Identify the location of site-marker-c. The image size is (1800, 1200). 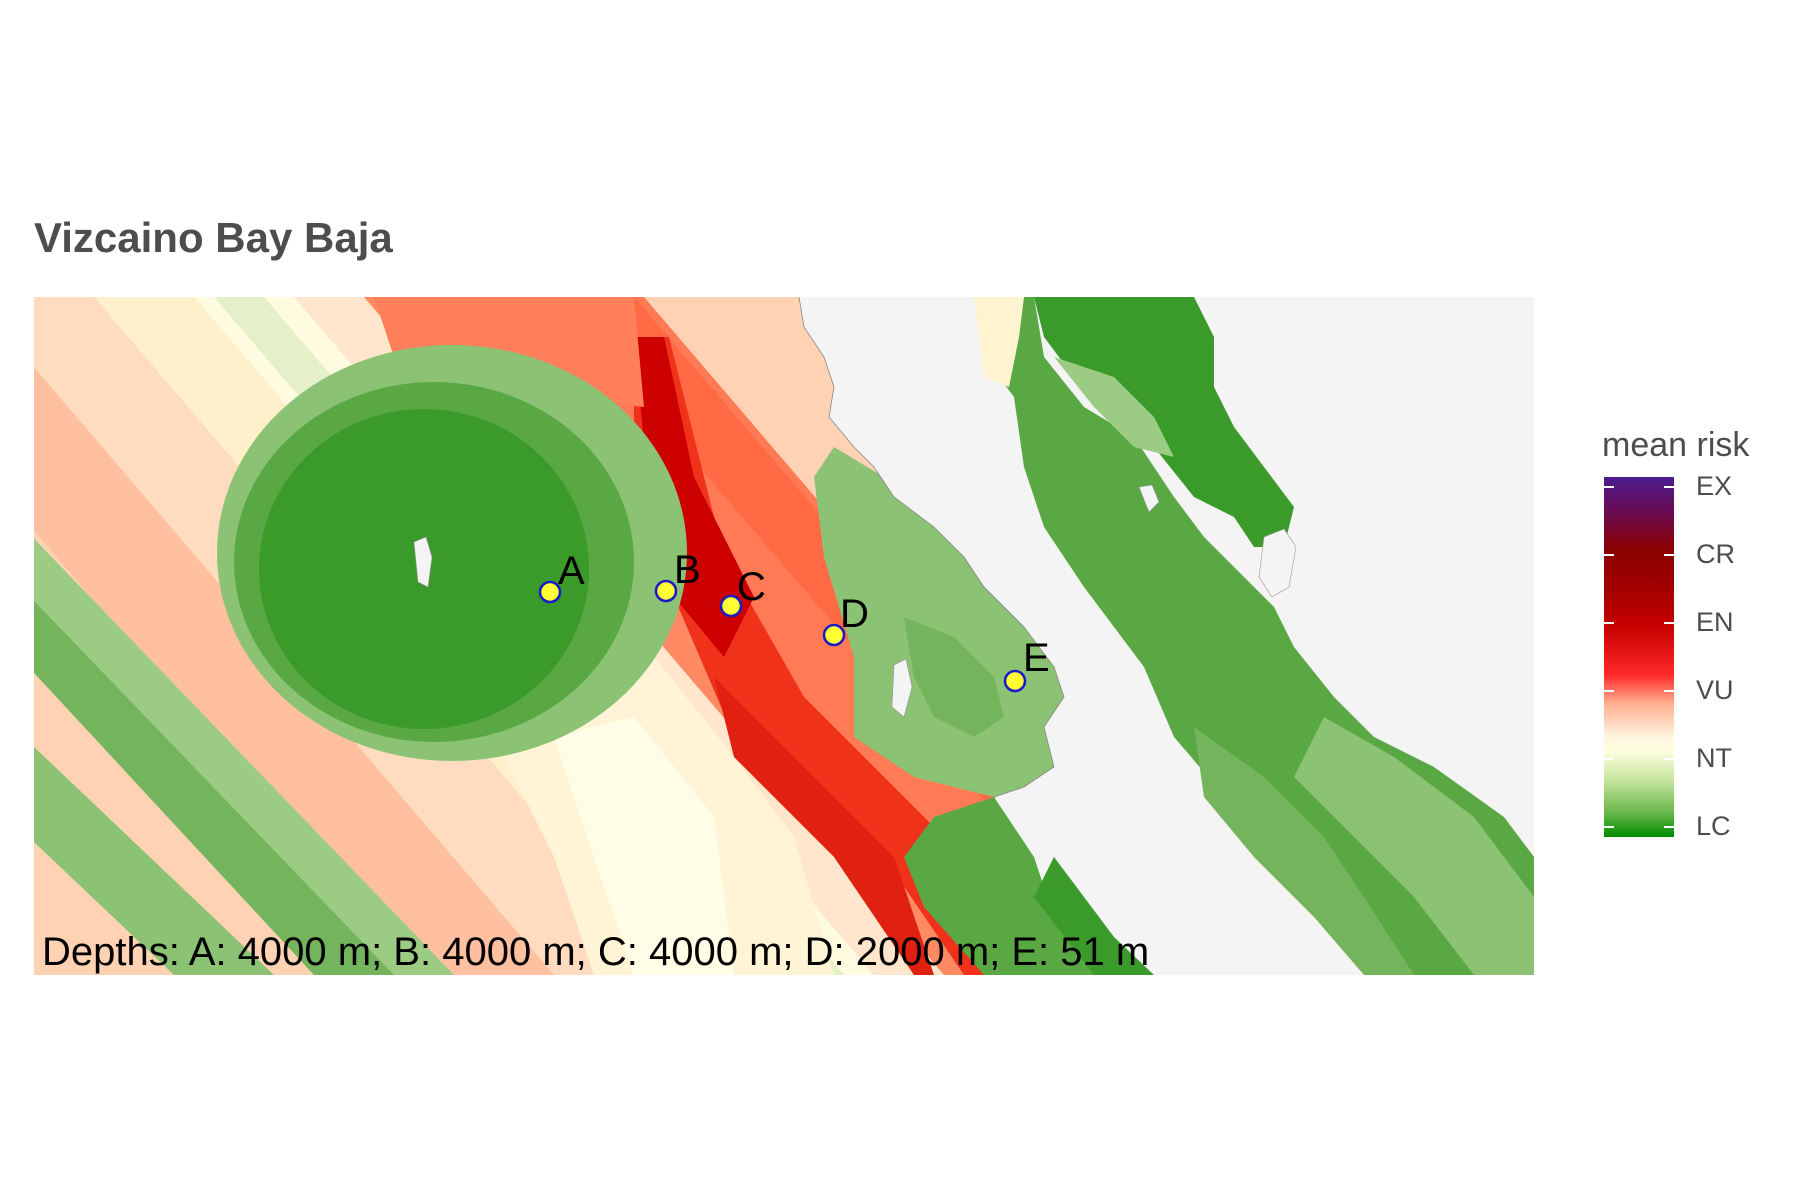
(731, 606).